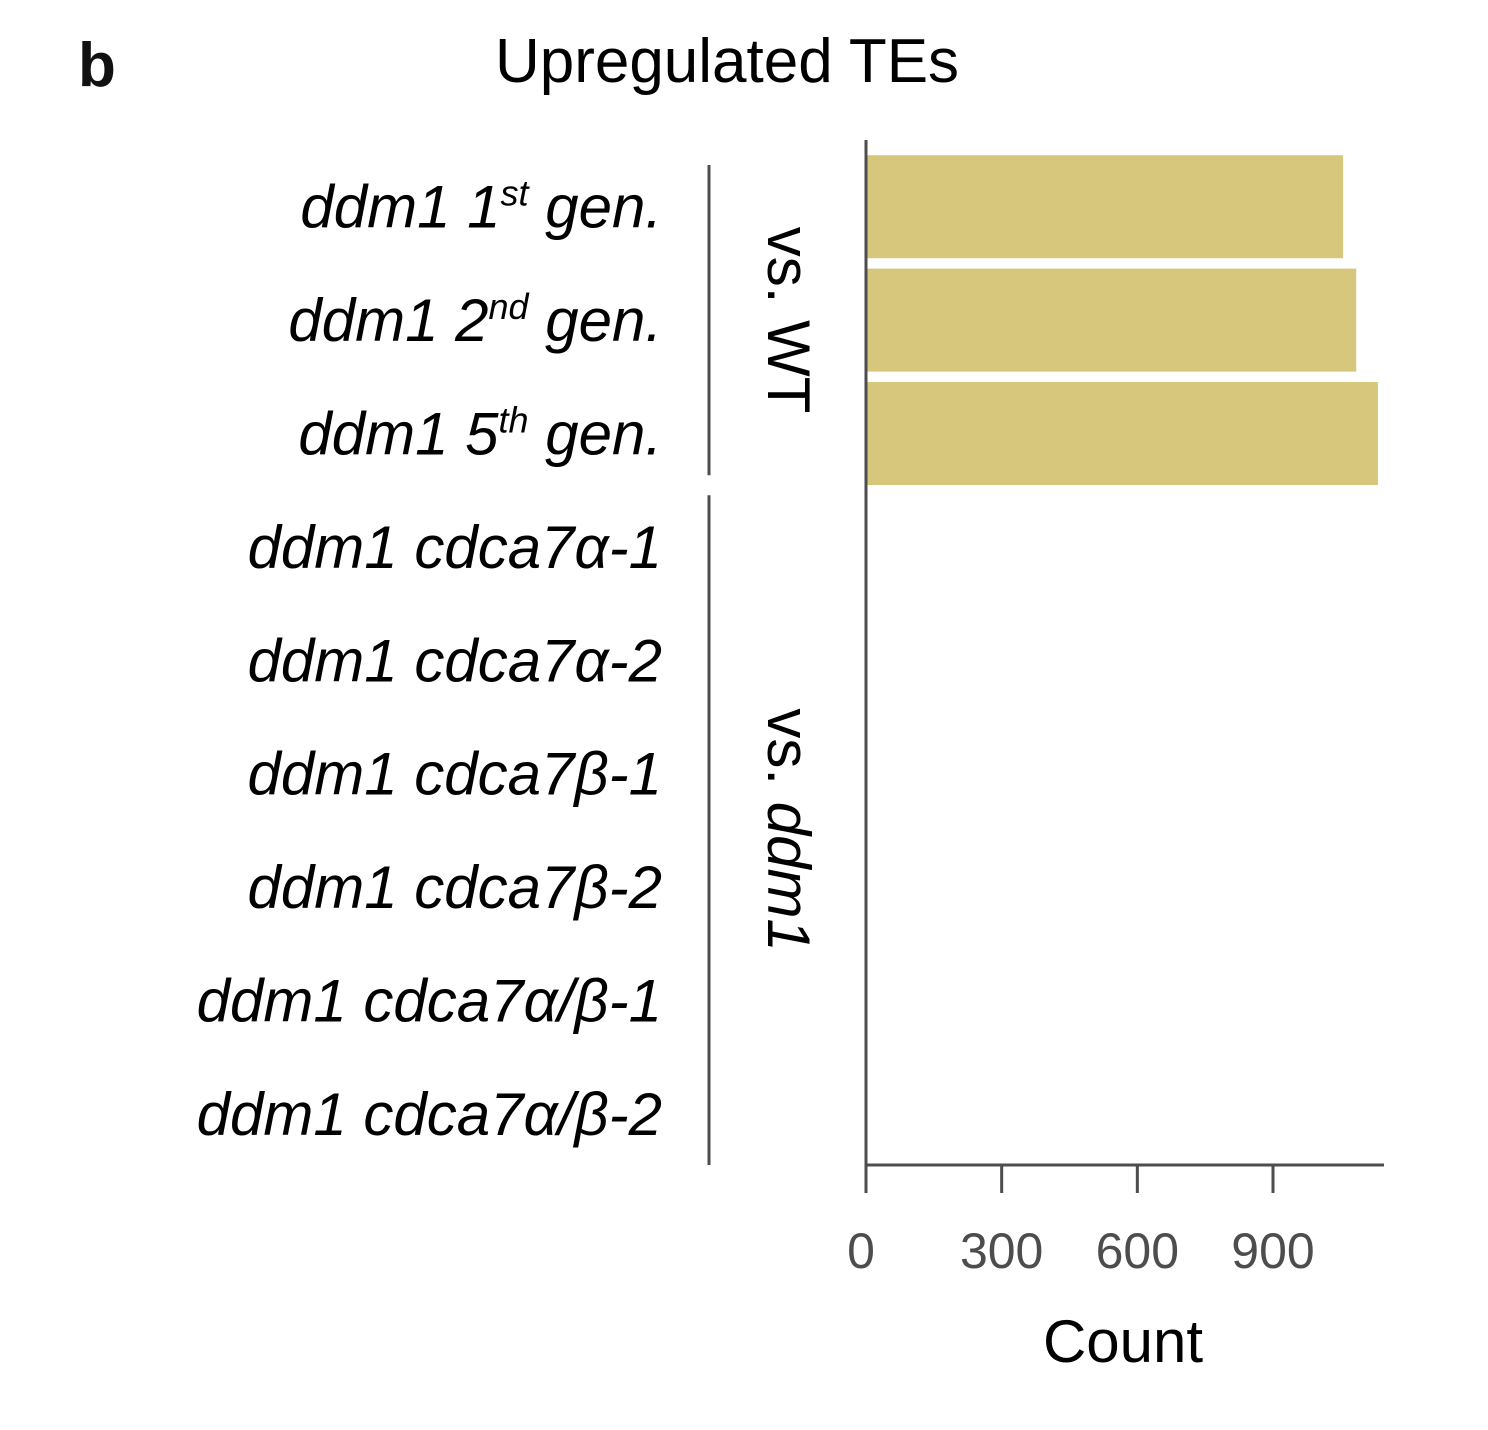 Image resolution: width=1488 pixels, height=1430 pixels. I want to click on category-label: ddm1 2nd gen., so click(475, 320).